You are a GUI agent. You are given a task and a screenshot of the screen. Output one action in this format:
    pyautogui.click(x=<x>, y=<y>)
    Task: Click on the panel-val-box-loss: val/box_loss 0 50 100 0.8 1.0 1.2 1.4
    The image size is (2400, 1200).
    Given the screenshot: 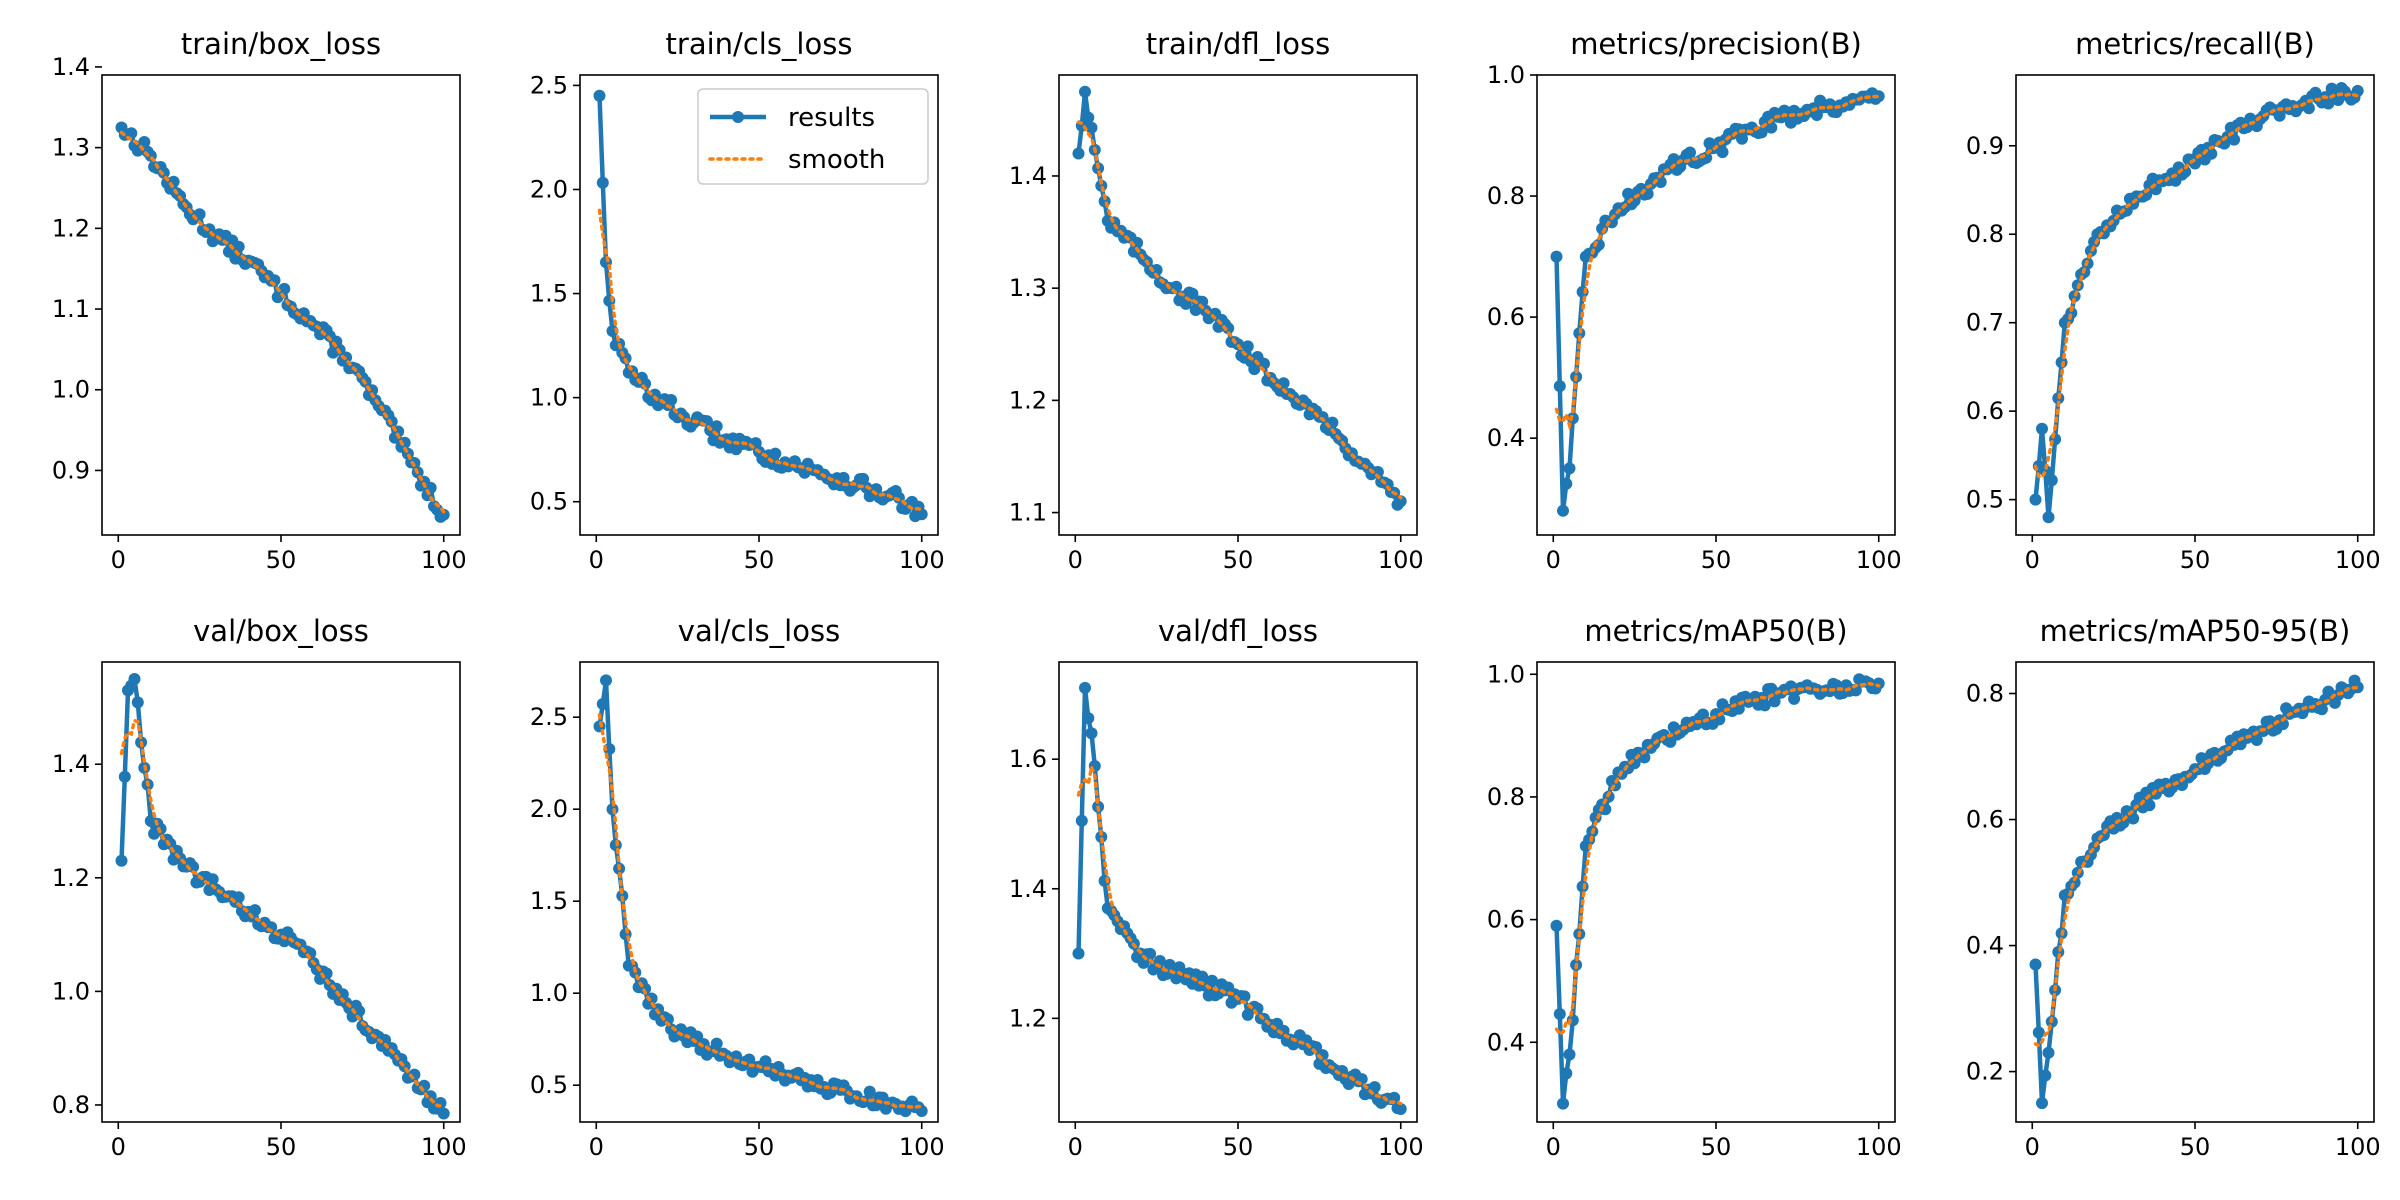 What is the action you would take?
    pyautogui.click(x=259, y=887)
    